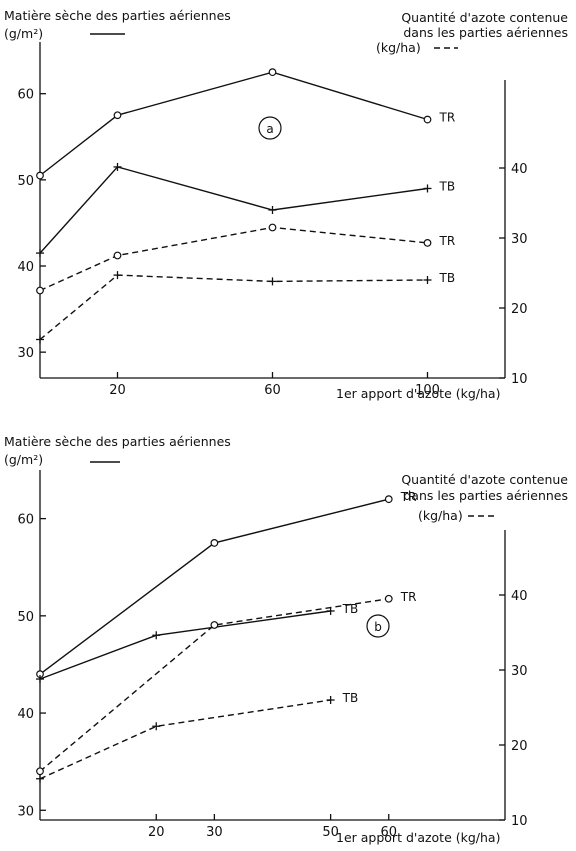 Image resolution: width=576 pixels, height=851 pixels. What do you see at coordinates (513, 274) in the screenshot?
I see `panel-a-right-ticks: 10 20 30 40` at bounding box center [513, 274].